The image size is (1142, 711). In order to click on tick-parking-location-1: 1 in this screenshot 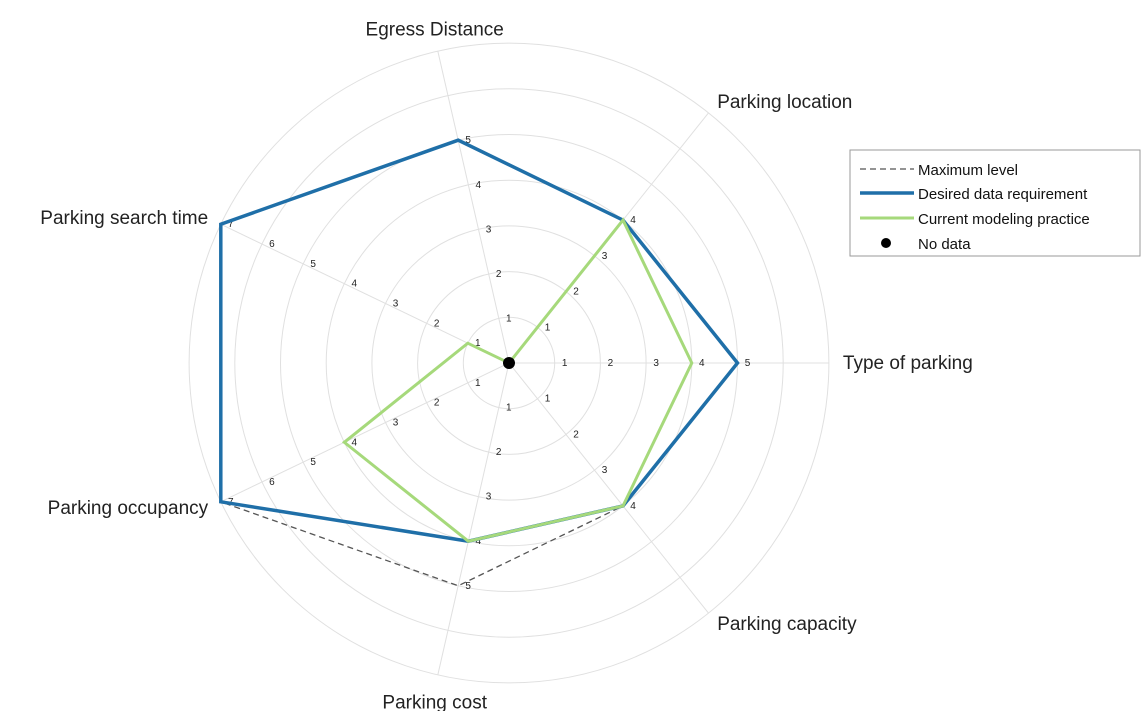, I will do `click(548, 327)`.